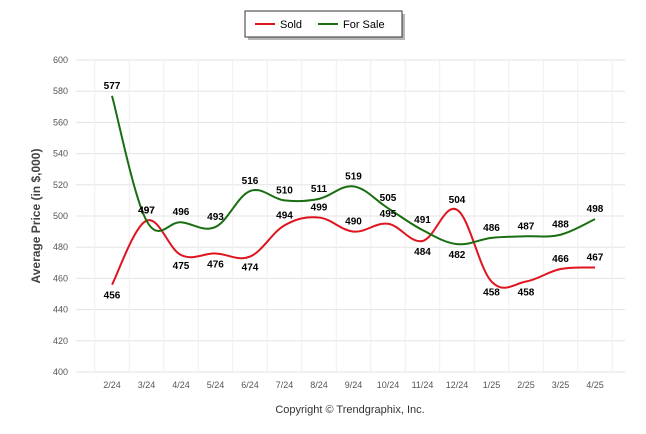 This screenshot has width=646, height=434. What do you see at coordinates (216, 385) in the screenshot?
I see `x-tick-label: 5/24` at bounding box center [216, 385].